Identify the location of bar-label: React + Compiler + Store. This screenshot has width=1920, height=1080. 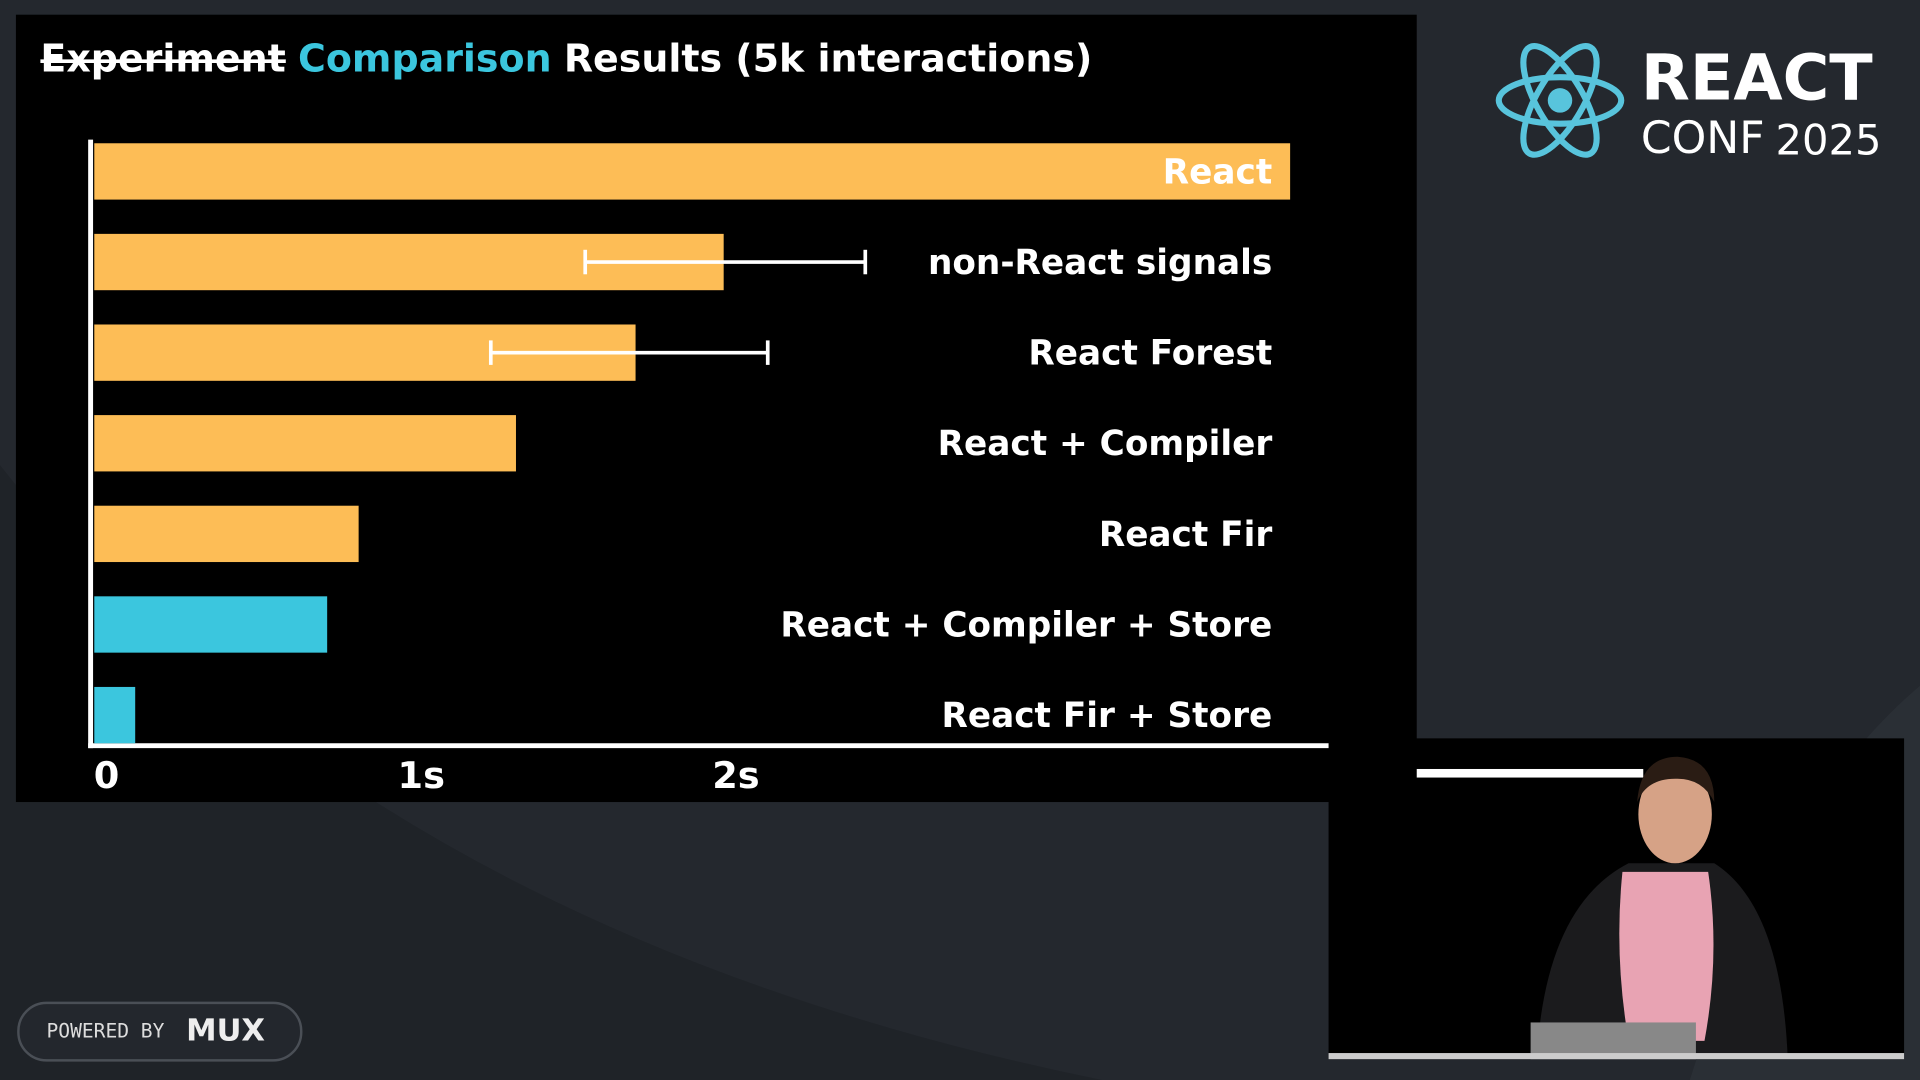
(1026, 625).